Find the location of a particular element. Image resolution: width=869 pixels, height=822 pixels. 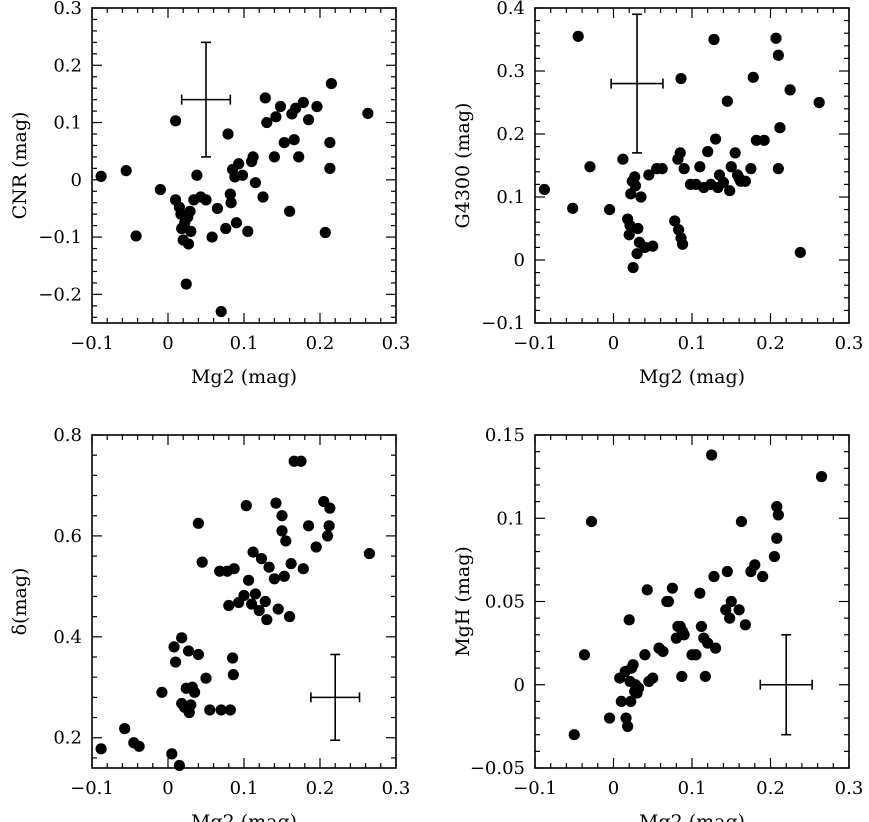

x-tick-label: 0 is located at coordinates (167, 343).